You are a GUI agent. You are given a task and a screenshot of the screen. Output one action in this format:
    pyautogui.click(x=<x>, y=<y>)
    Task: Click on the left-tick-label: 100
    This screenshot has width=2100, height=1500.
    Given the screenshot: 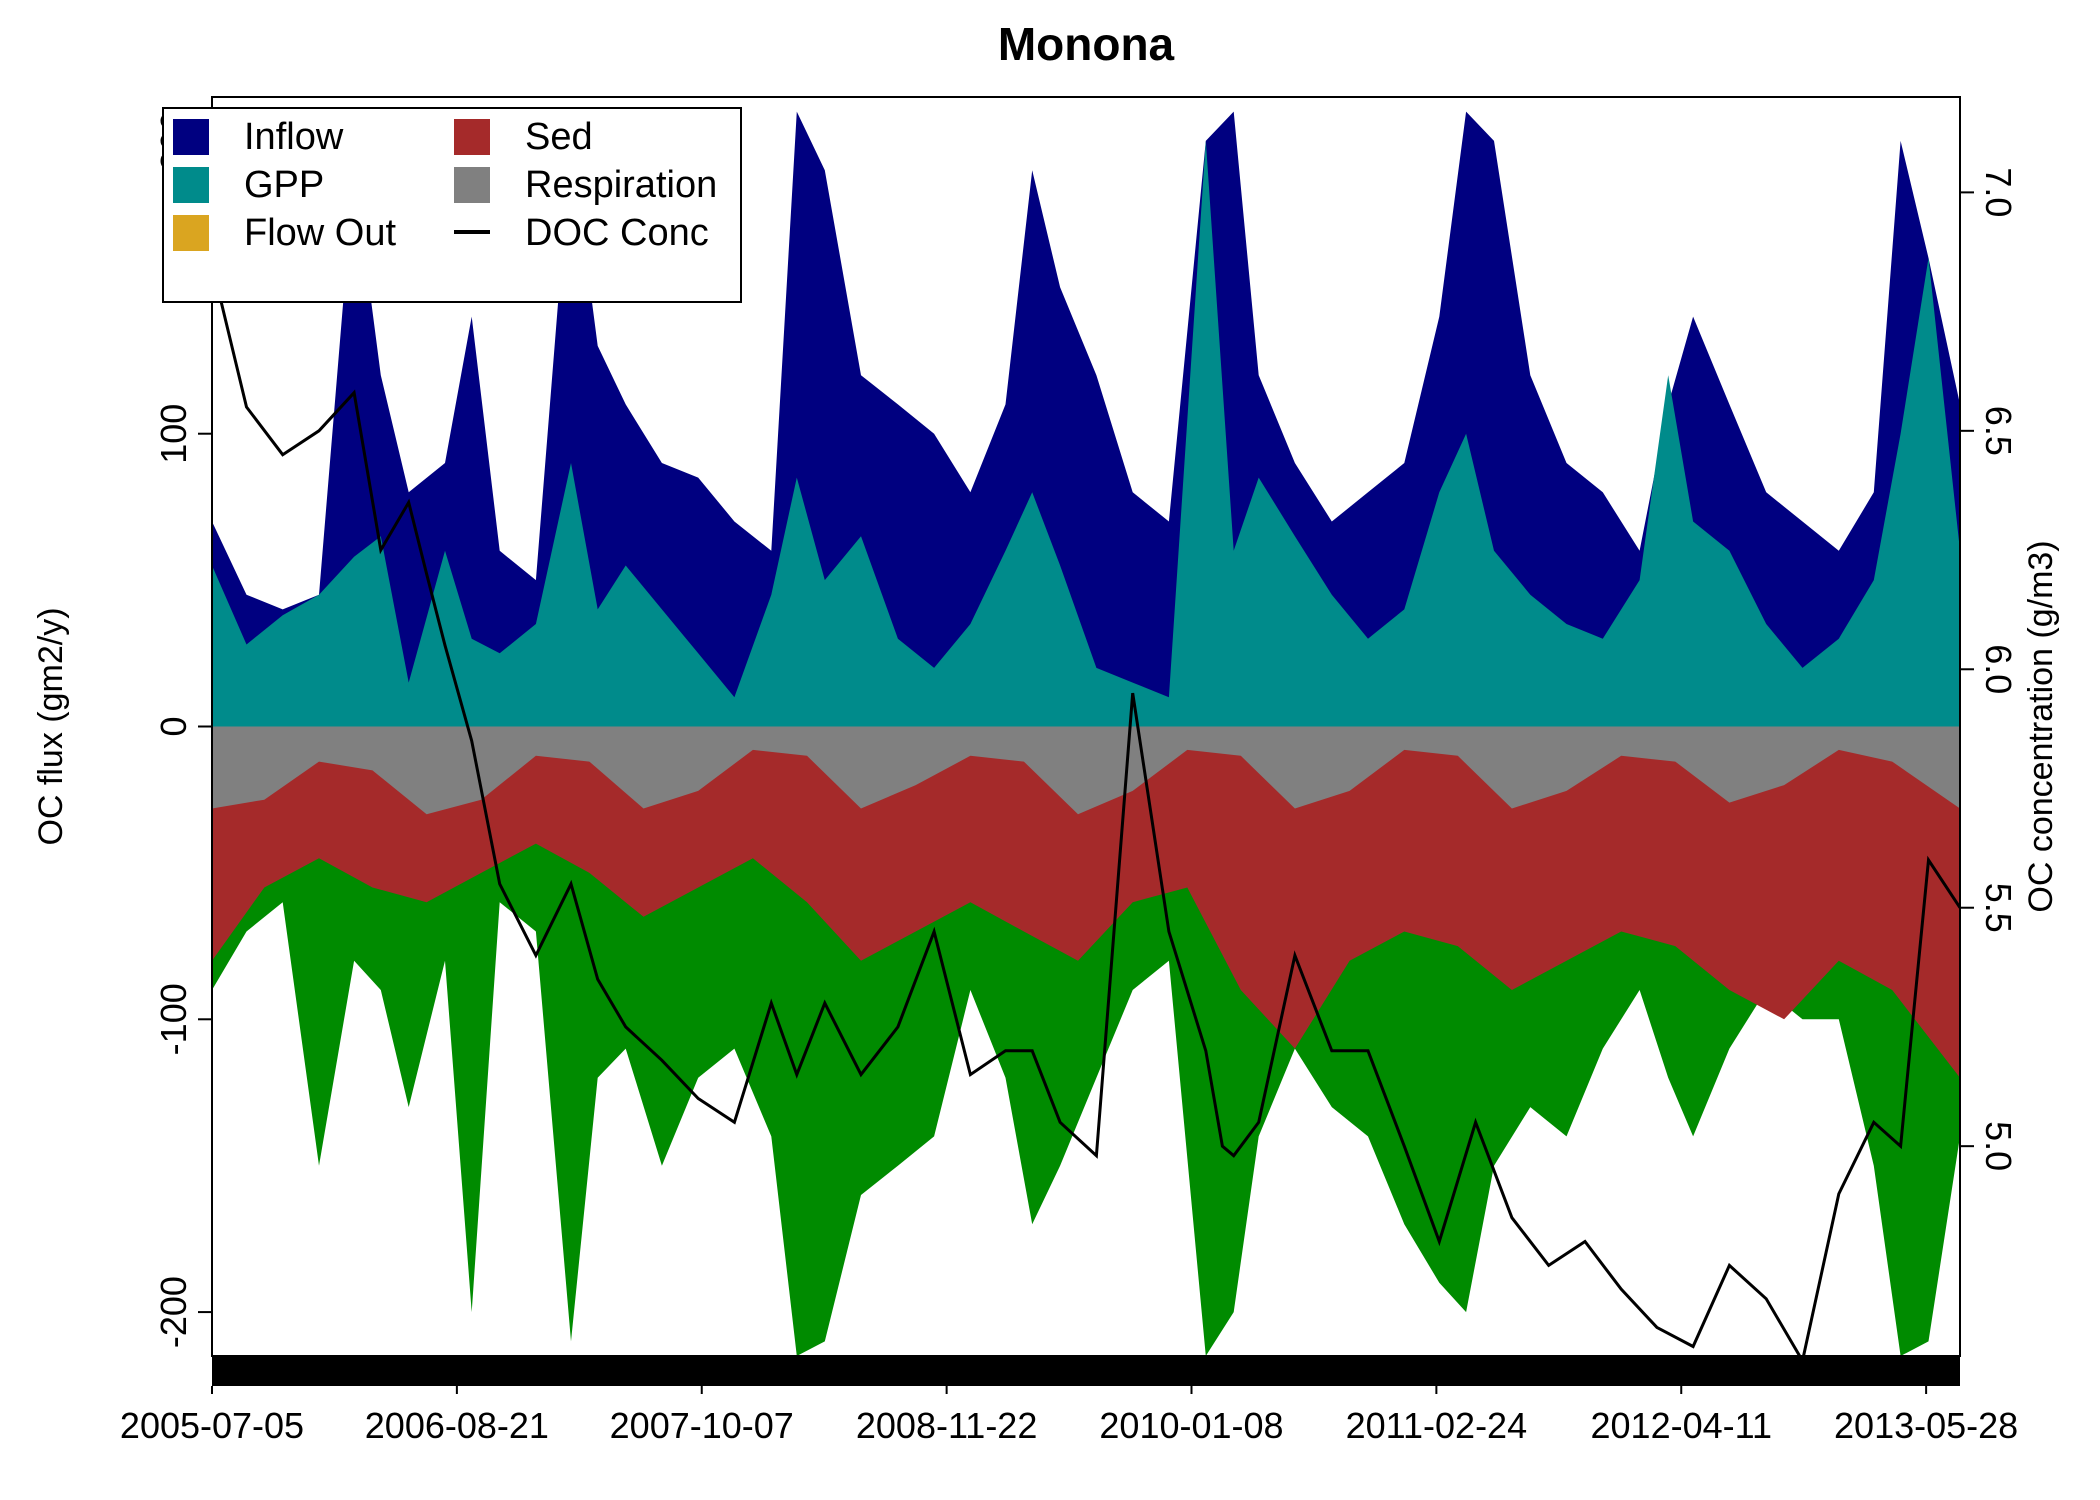 What is the action you would take?
    pyautogui.click(x=173, y=434)
    